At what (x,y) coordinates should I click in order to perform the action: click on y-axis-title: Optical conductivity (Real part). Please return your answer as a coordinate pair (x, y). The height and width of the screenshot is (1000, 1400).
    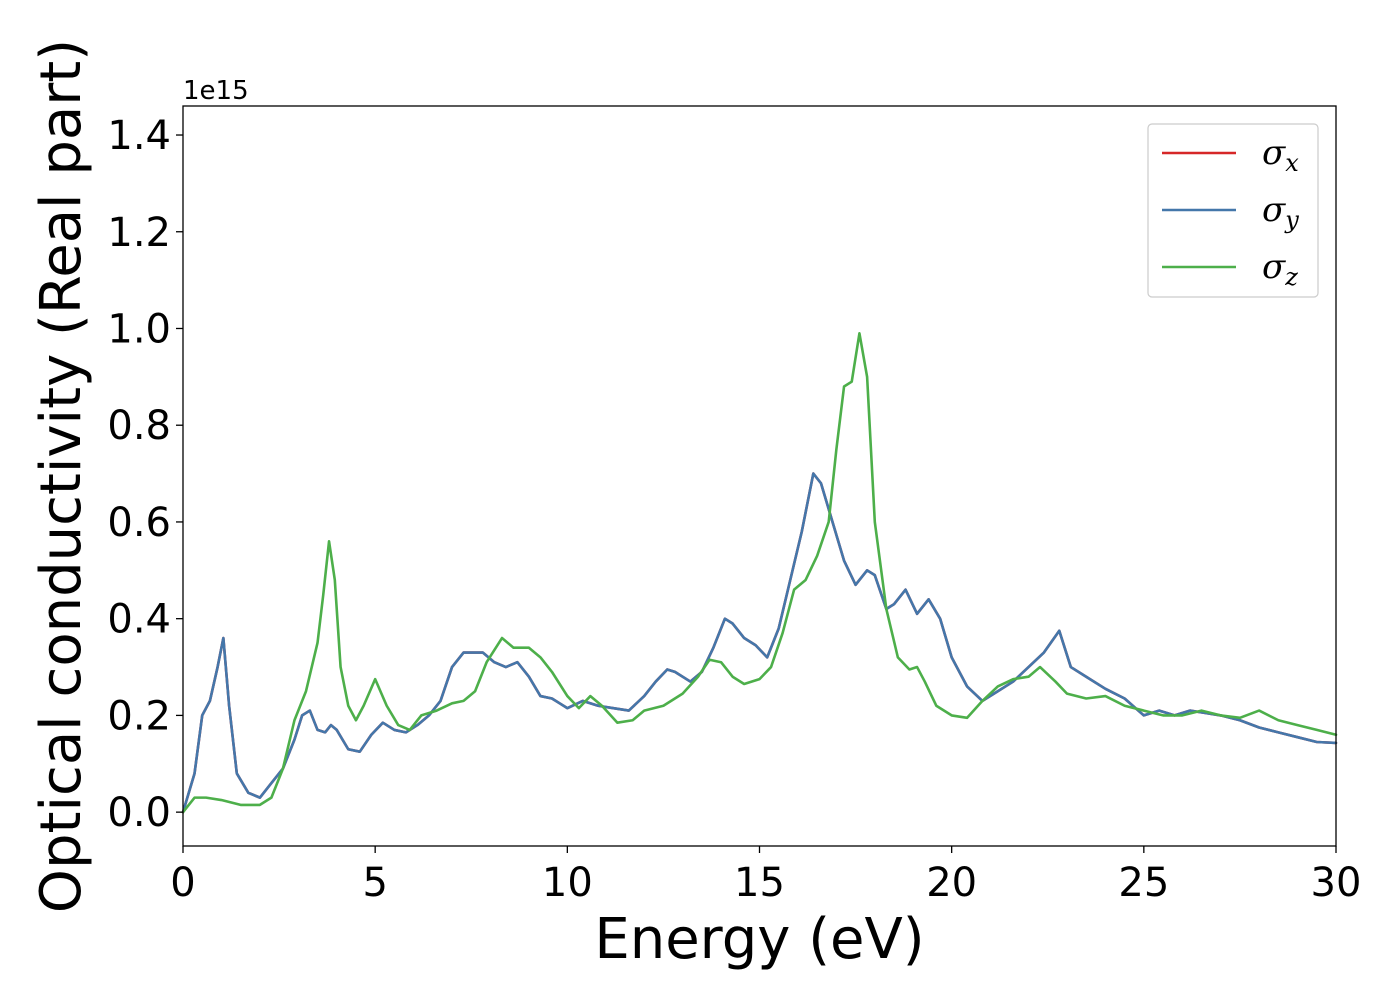
    Looking at the image, I should click on (61, 476).